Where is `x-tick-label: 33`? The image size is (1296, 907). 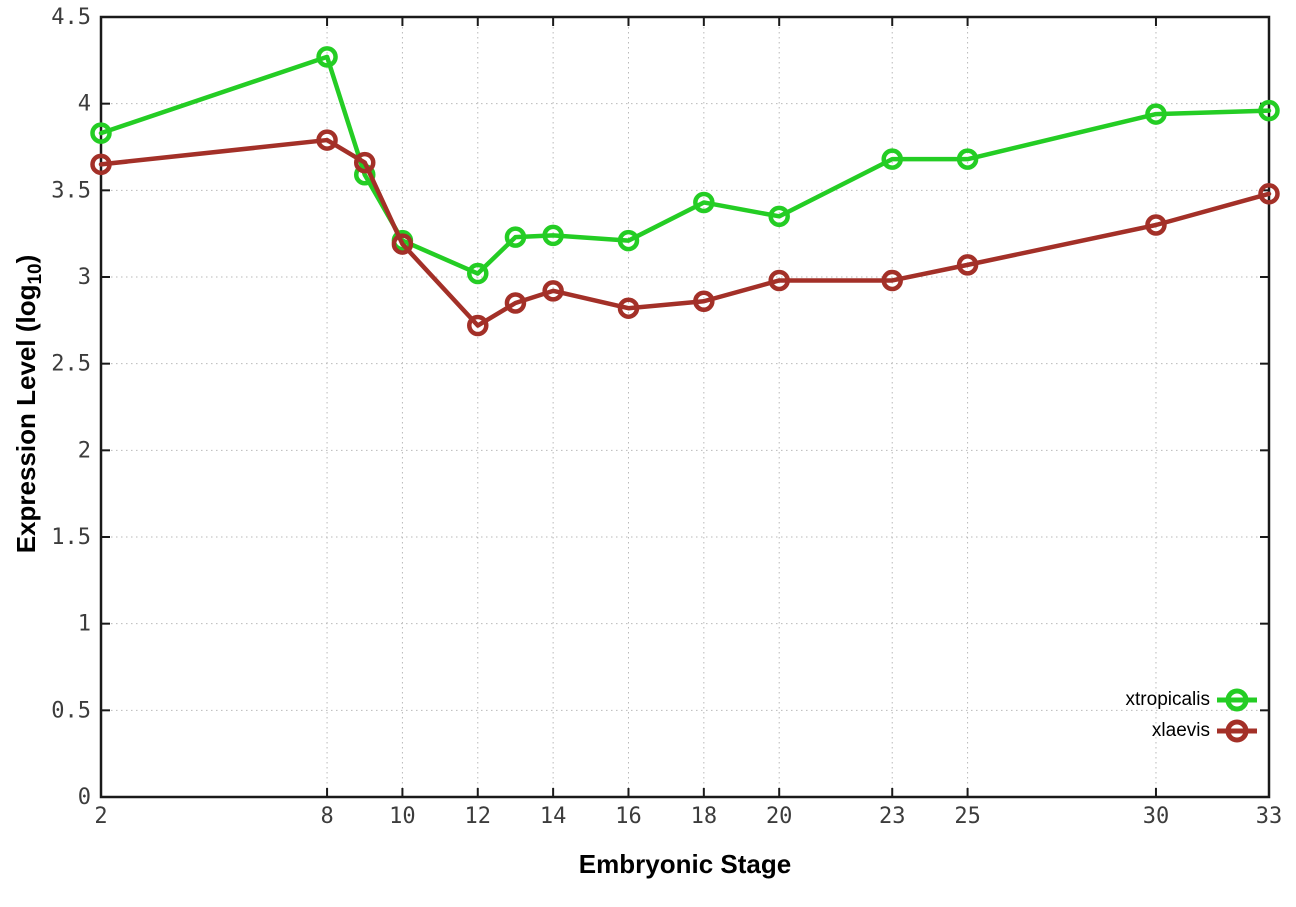
x-tick-label: 33 is located at coordinates (1269, 816).